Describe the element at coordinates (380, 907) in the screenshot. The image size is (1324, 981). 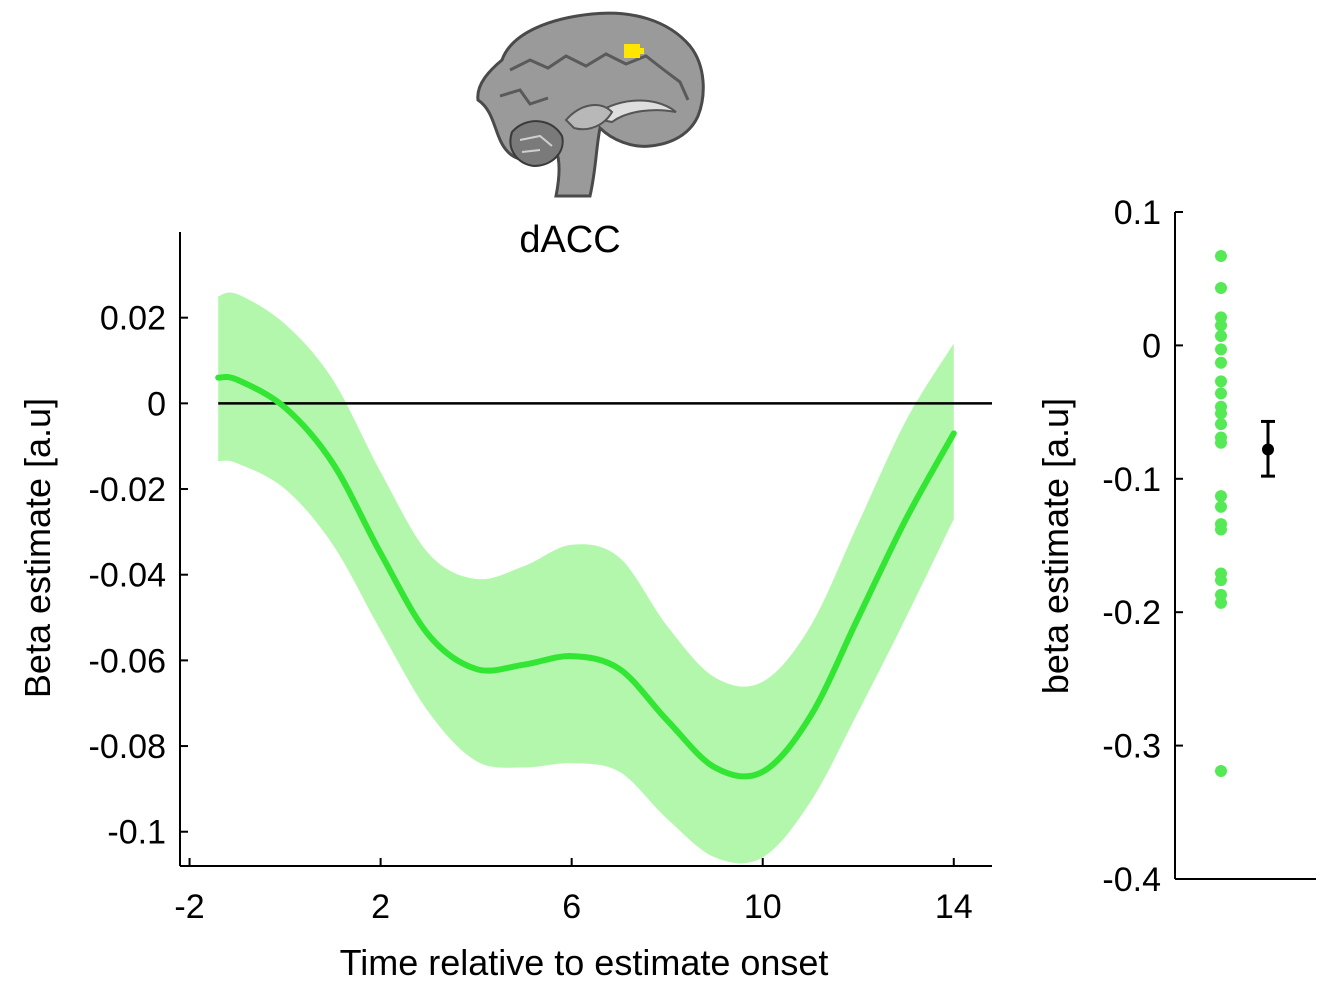
I see `x-tick-label: 2` at that location.